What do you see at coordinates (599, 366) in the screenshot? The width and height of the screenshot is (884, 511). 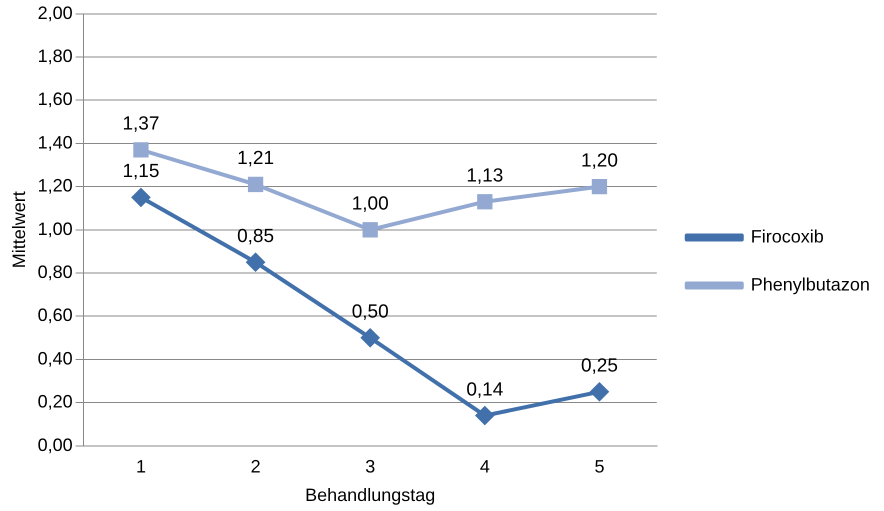 I see `data-label: 0,25` at bounding box center [599, 366].